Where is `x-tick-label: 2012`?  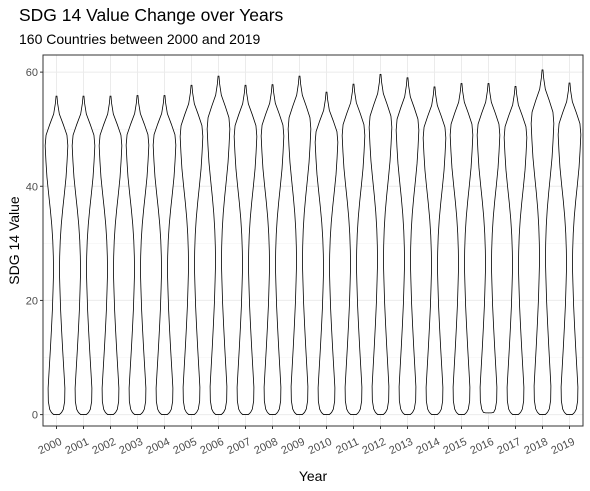
x-tick-label: 2012 is located at coordinates (374, 446).